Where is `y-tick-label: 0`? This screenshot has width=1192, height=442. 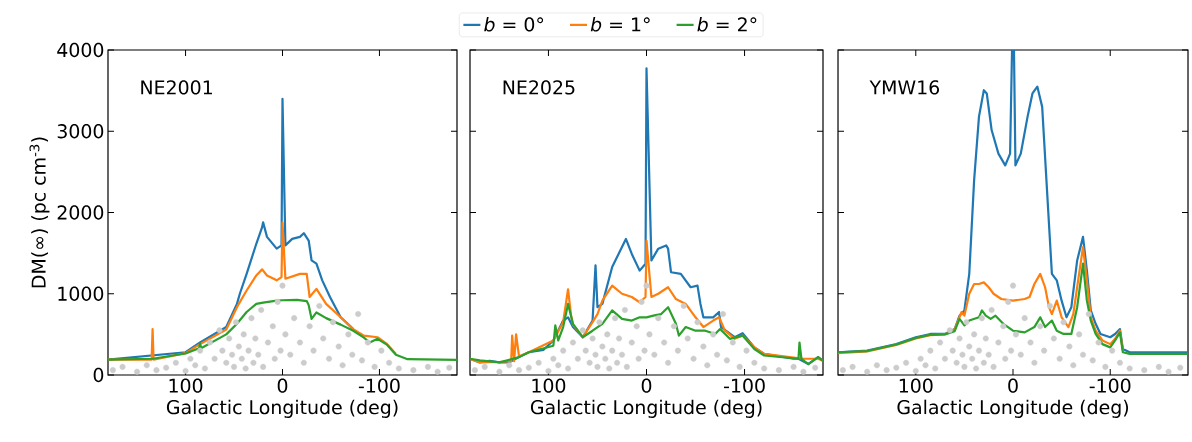
y-tick-label: 0 is located at coordinates (98, 375).